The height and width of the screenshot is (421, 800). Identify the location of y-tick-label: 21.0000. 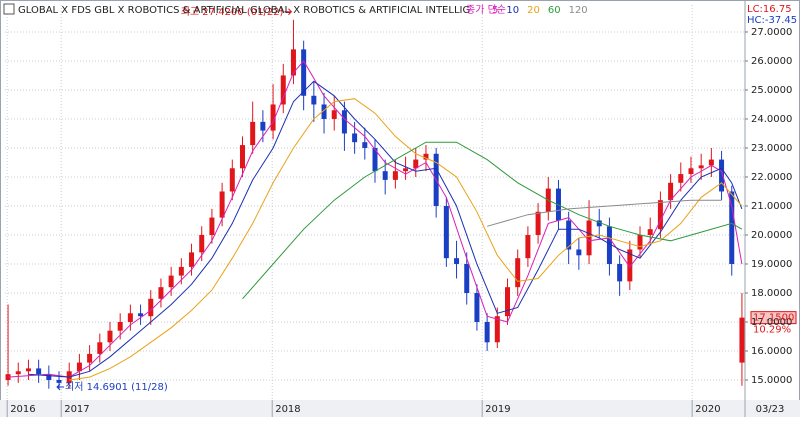
(771, 206).